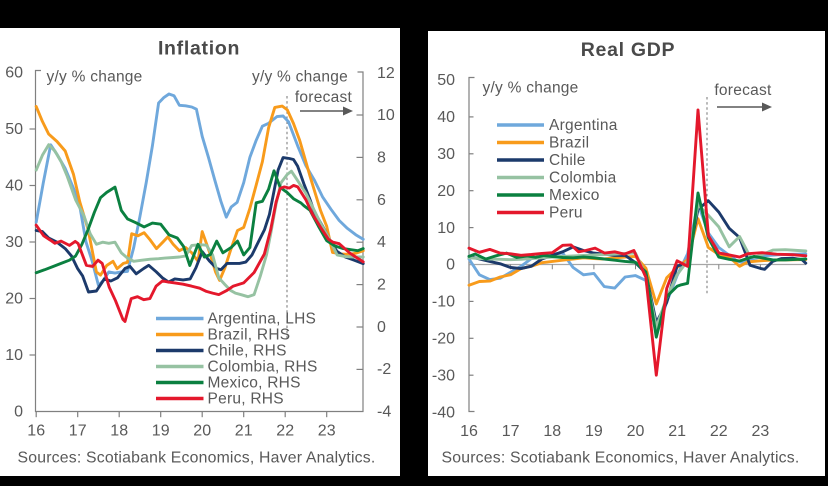 The height and width of the screenshot is (486, 828). I want to click on svg-text: 60, so click(14, 73).